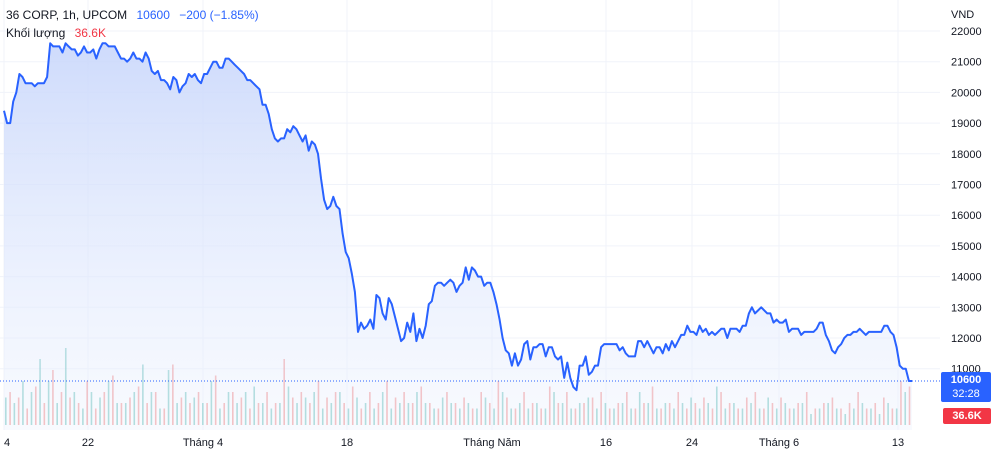 The width and height of the screenshot is (997, 458). Describe the element at coordinates (7, 443) in the screenshot. I see `x-tick-label: 4` at that location.